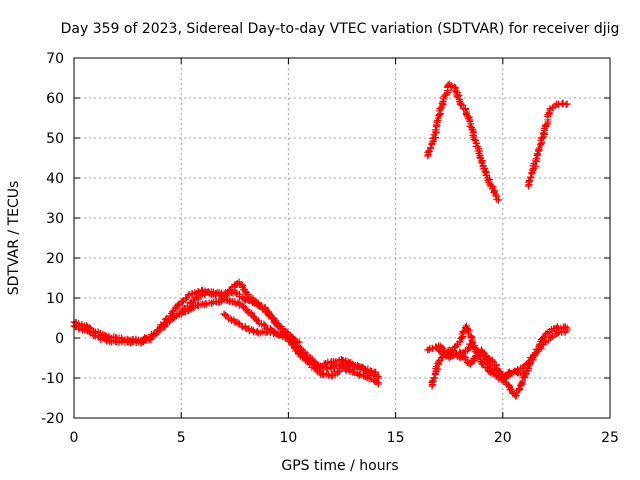  What do you see at coordinates (55, 219) in the screenshot?
I see `y-tick-label: 30` at bounding box center [55, 219].